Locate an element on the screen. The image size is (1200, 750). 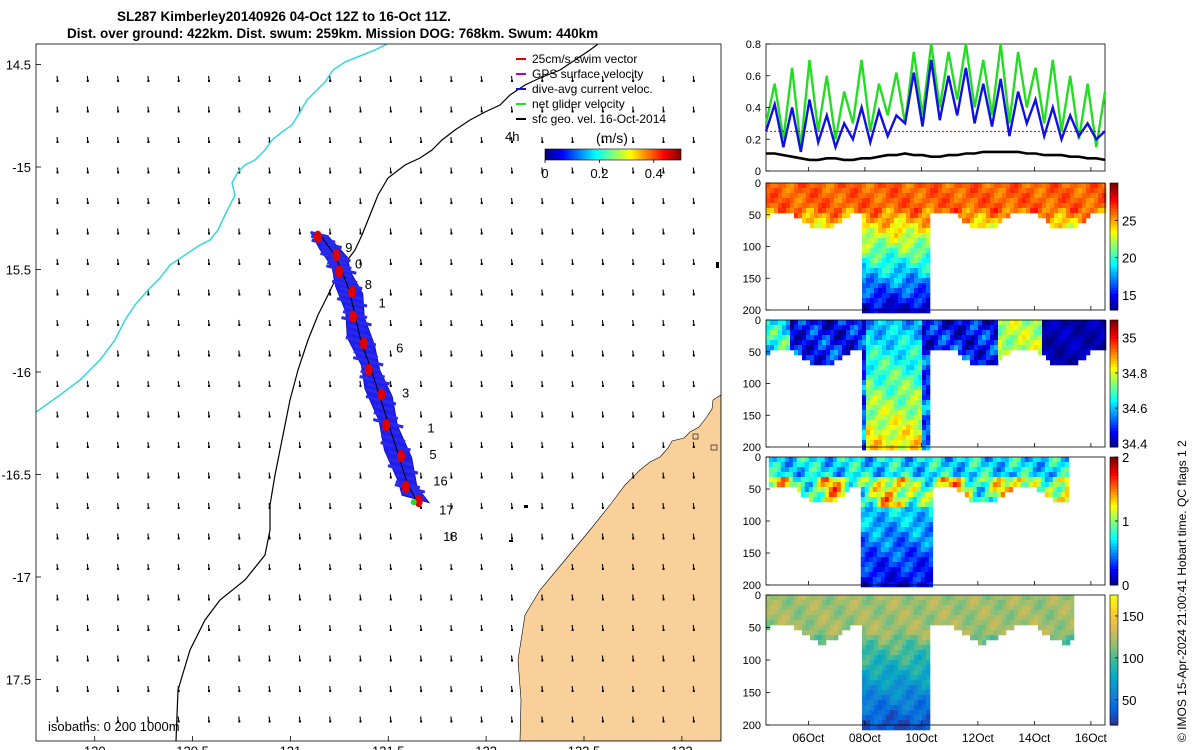
swim-vector-marker is located at coordinates (368, 369).